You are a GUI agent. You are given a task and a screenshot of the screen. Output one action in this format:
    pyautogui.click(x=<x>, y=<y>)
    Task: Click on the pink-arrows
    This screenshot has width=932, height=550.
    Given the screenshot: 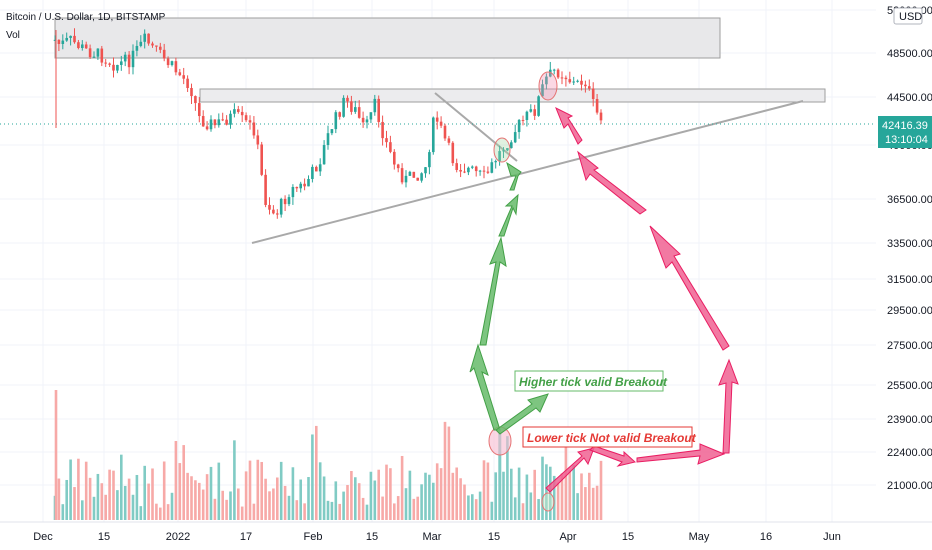 What is the action you would take?
    pyautogui.click(x=642, y=299)
    